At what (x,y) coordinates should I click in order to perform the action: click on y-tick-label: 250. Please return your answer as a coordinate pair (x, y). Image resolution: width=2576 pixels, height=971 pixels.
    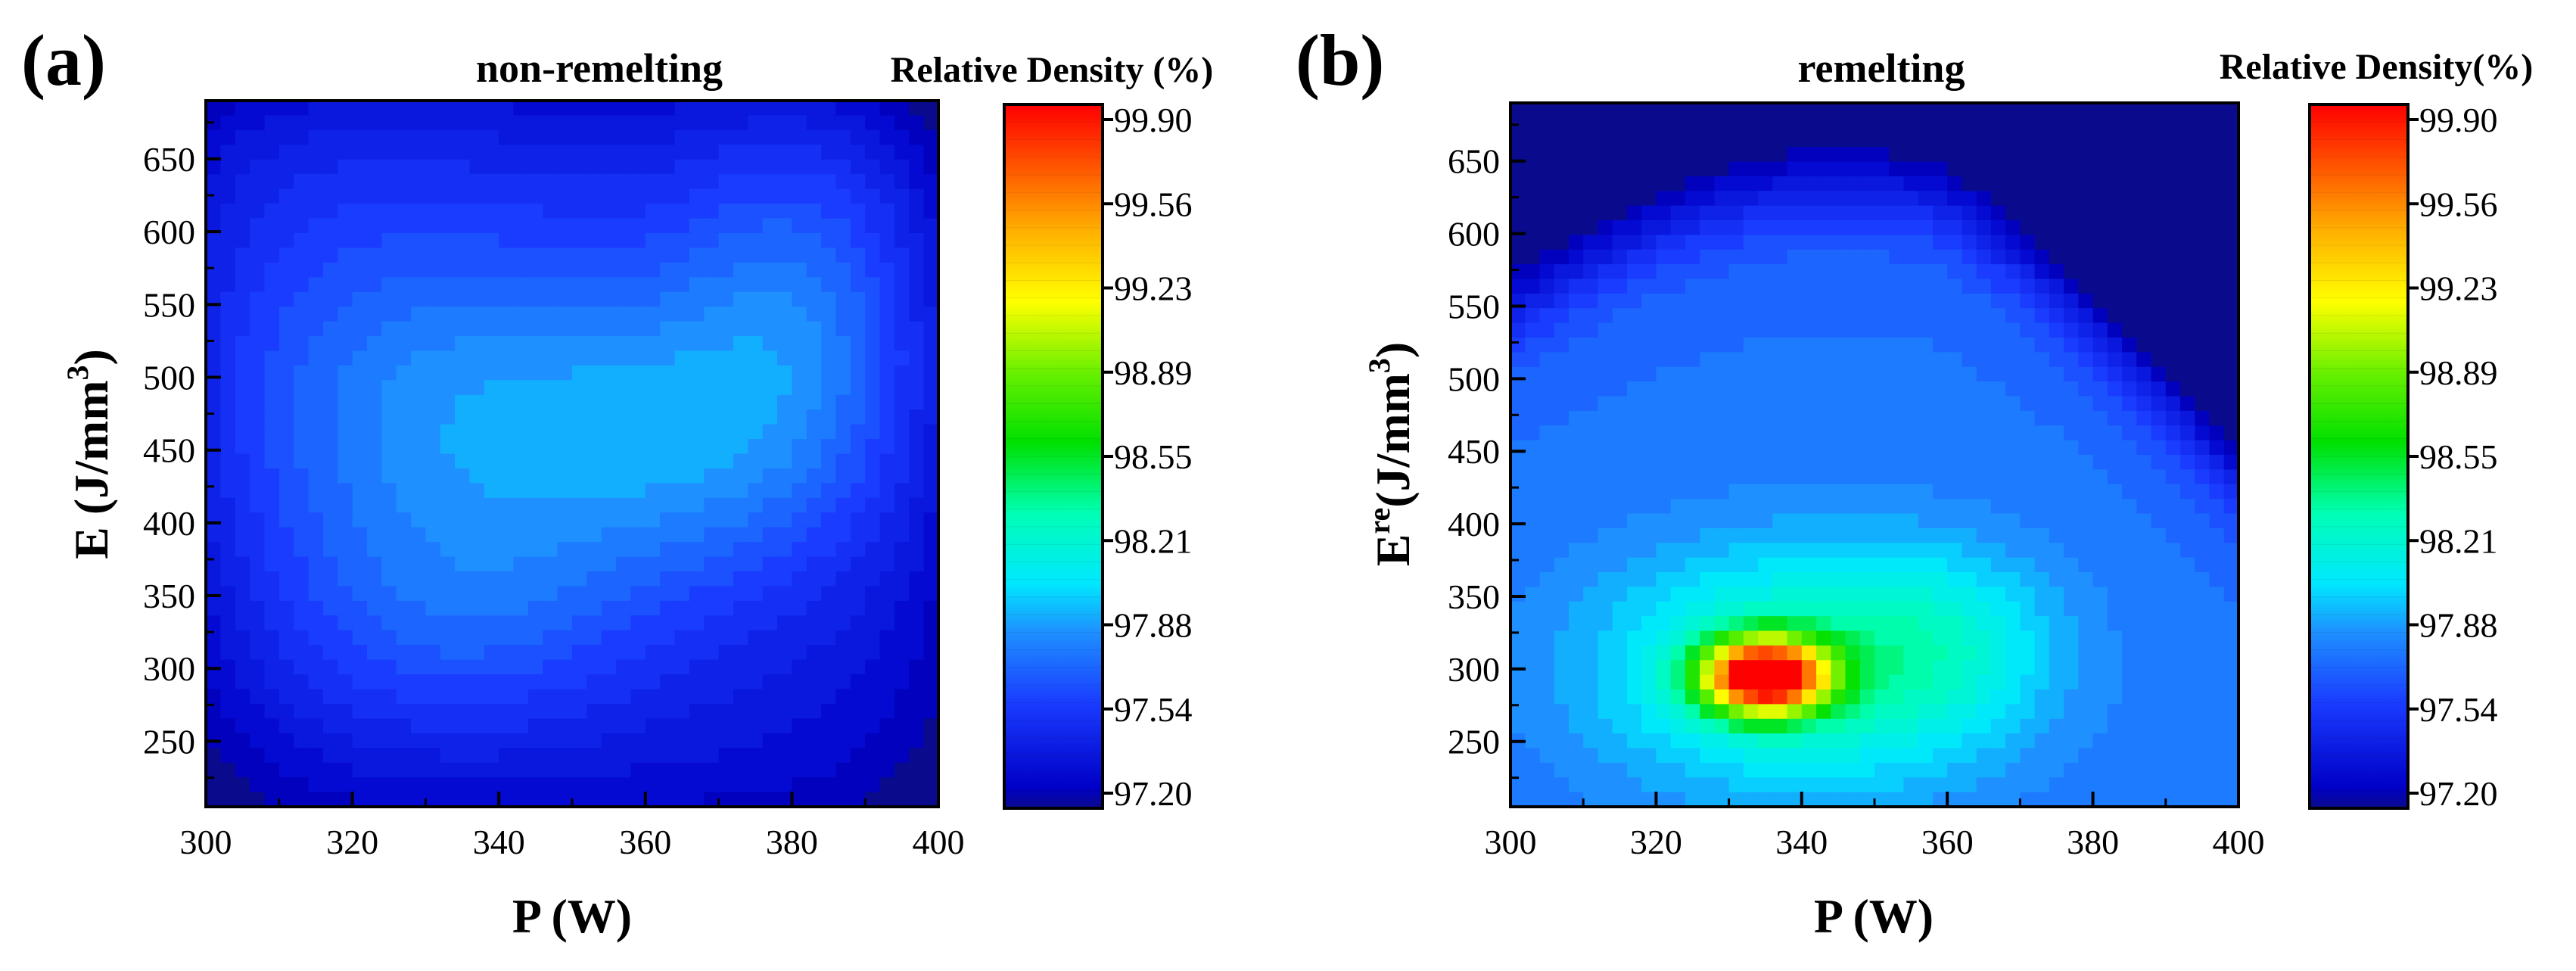
    Looking at the image, I should click on (1474, 742).